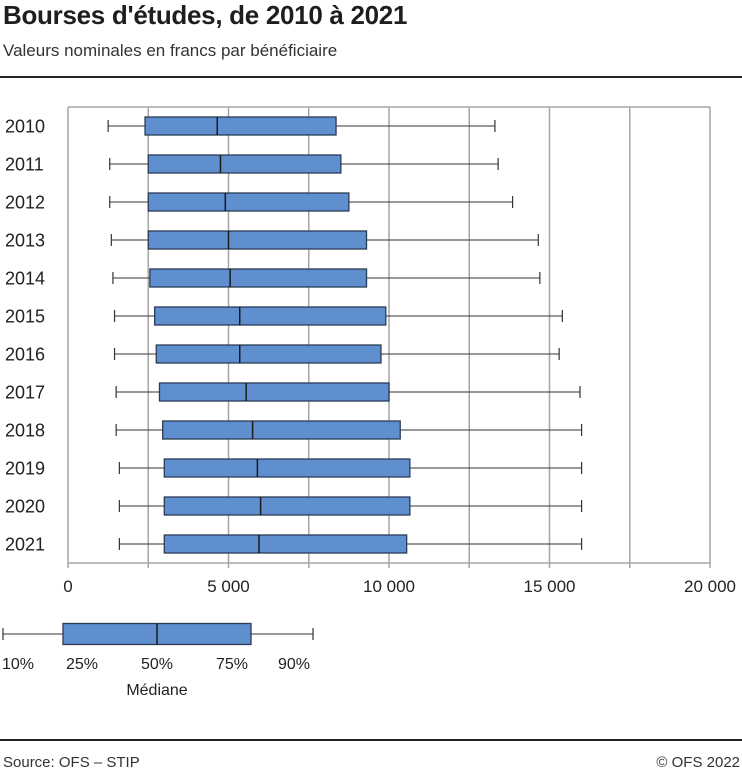 Image resolution: width=742 pixels, height=774 pixels. Describe the element at coordinates (25, 507) in the screenshot. I see `y-category-label: 2020` at that location.